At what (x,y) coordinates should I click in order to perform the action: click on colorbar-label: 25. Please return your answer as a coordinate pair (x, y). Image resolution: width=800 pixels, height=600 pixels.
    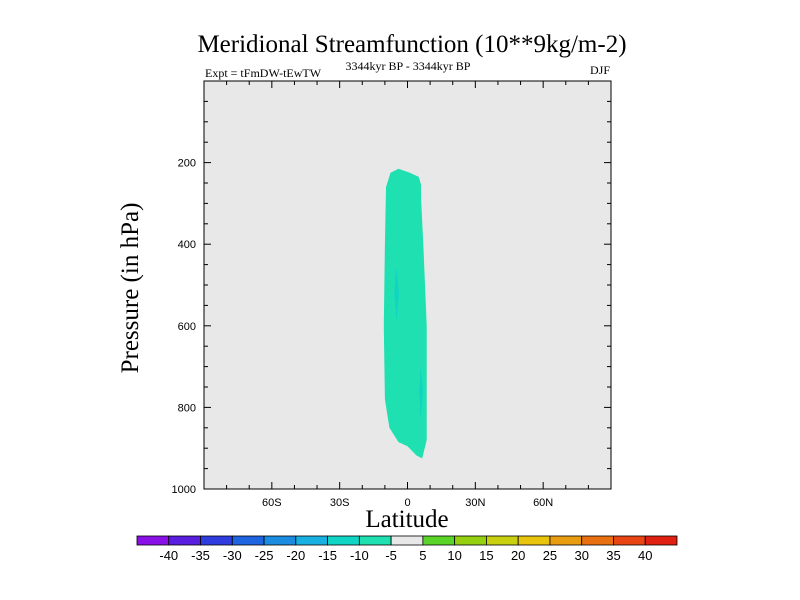
    Looking at the image, I should click on (550, 555).